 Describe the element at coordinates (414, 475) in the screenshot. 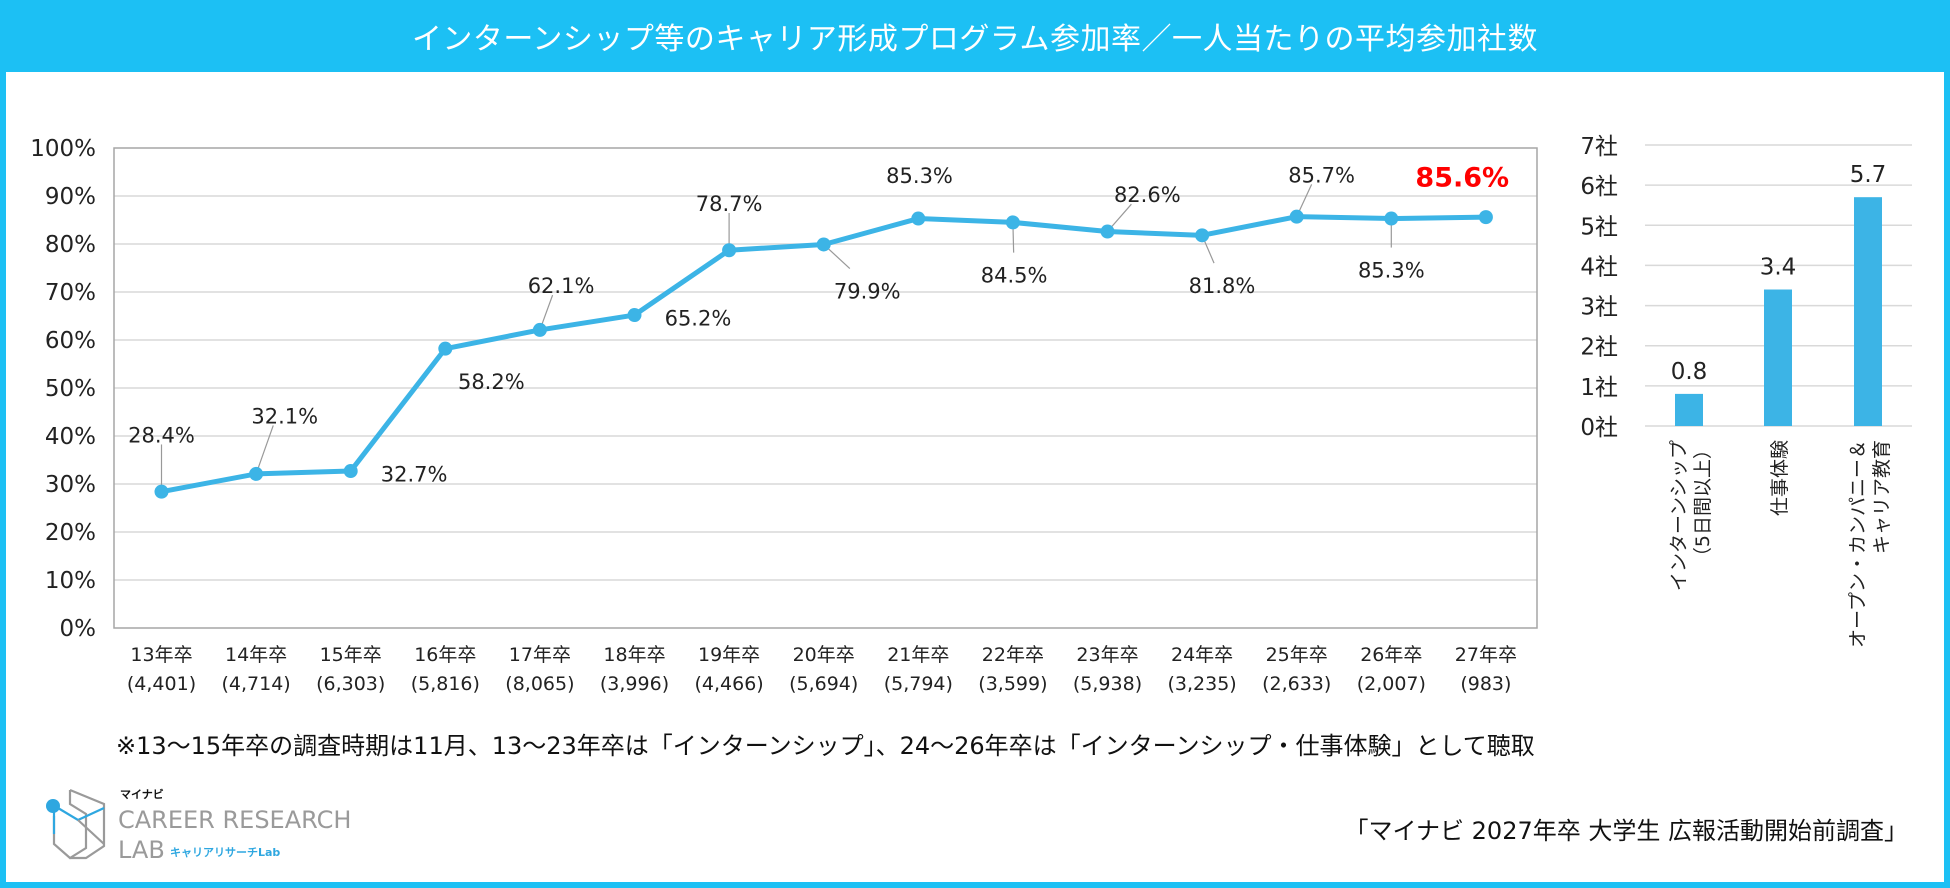

I see `data-label: 32.7%` at that location.